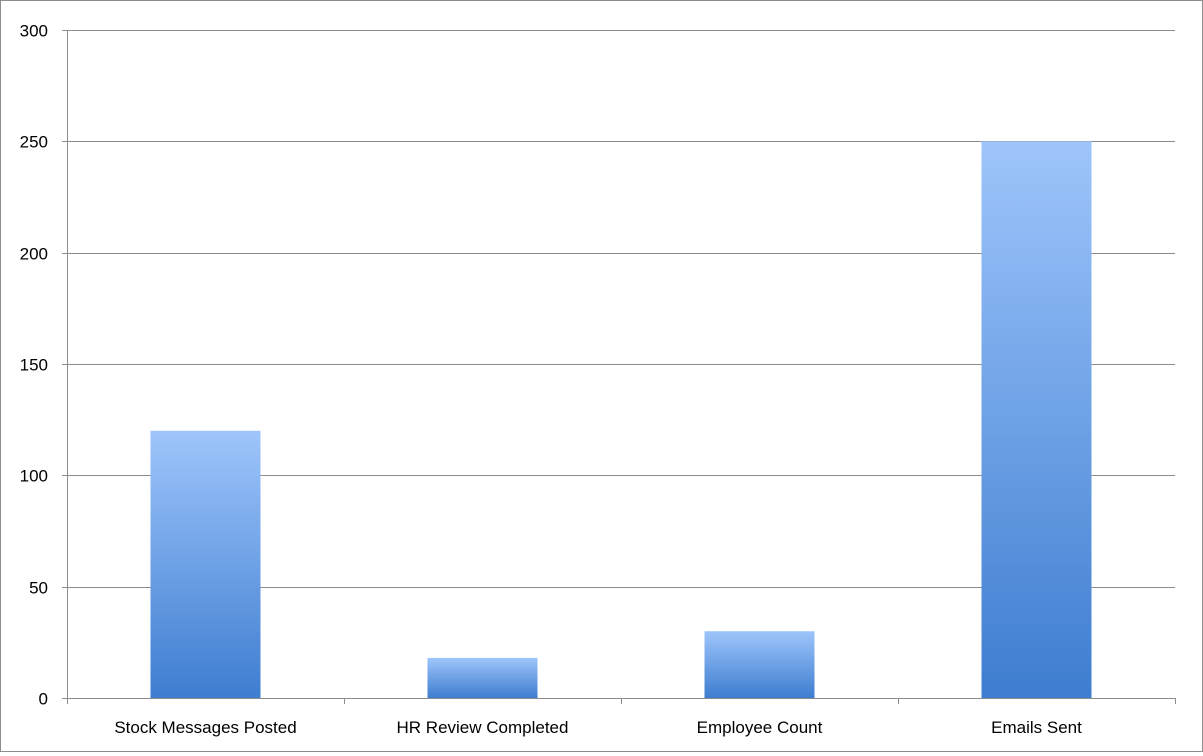  Describe the element at coordinates (34, 31) in the screenshot. I see `y-tick-label: 300` at that location.